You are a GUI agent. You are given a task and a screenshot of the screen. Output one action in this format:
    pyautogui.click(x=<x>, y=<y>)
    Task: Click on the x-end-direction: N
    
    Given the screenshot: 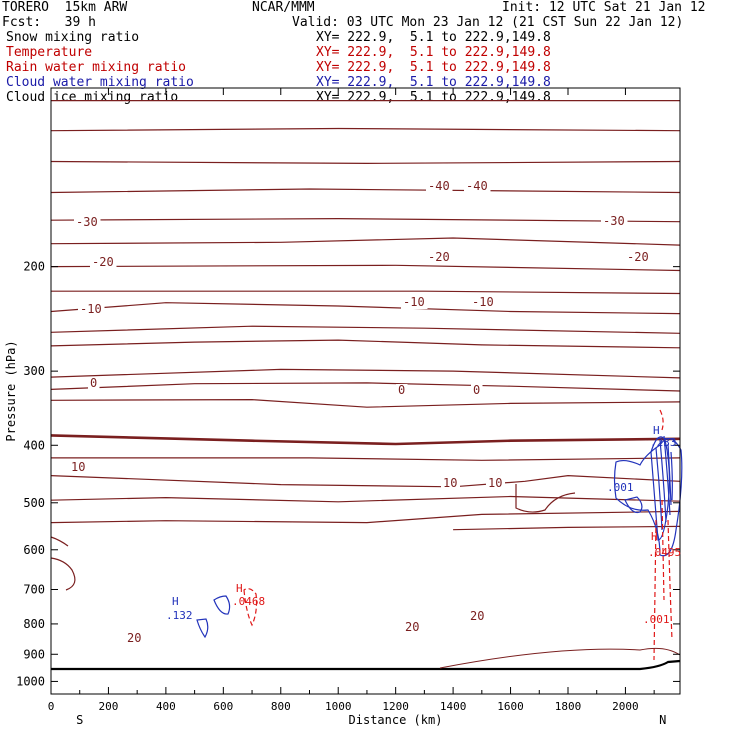 What is the action you would take?
    pyautogui.click(x=662, y=720)
    